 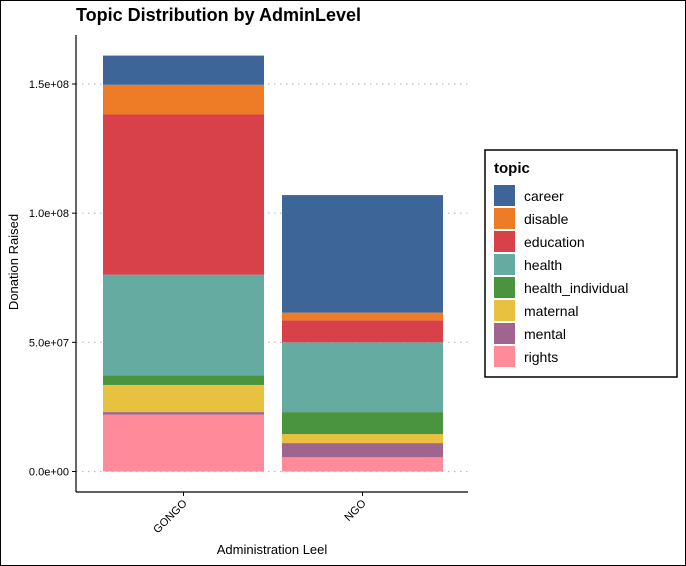 What do you see at coordinates (183, 380) in the screenshot?
I see `bar-segment-gongo-health-individual` at bounding box center [183, 380].